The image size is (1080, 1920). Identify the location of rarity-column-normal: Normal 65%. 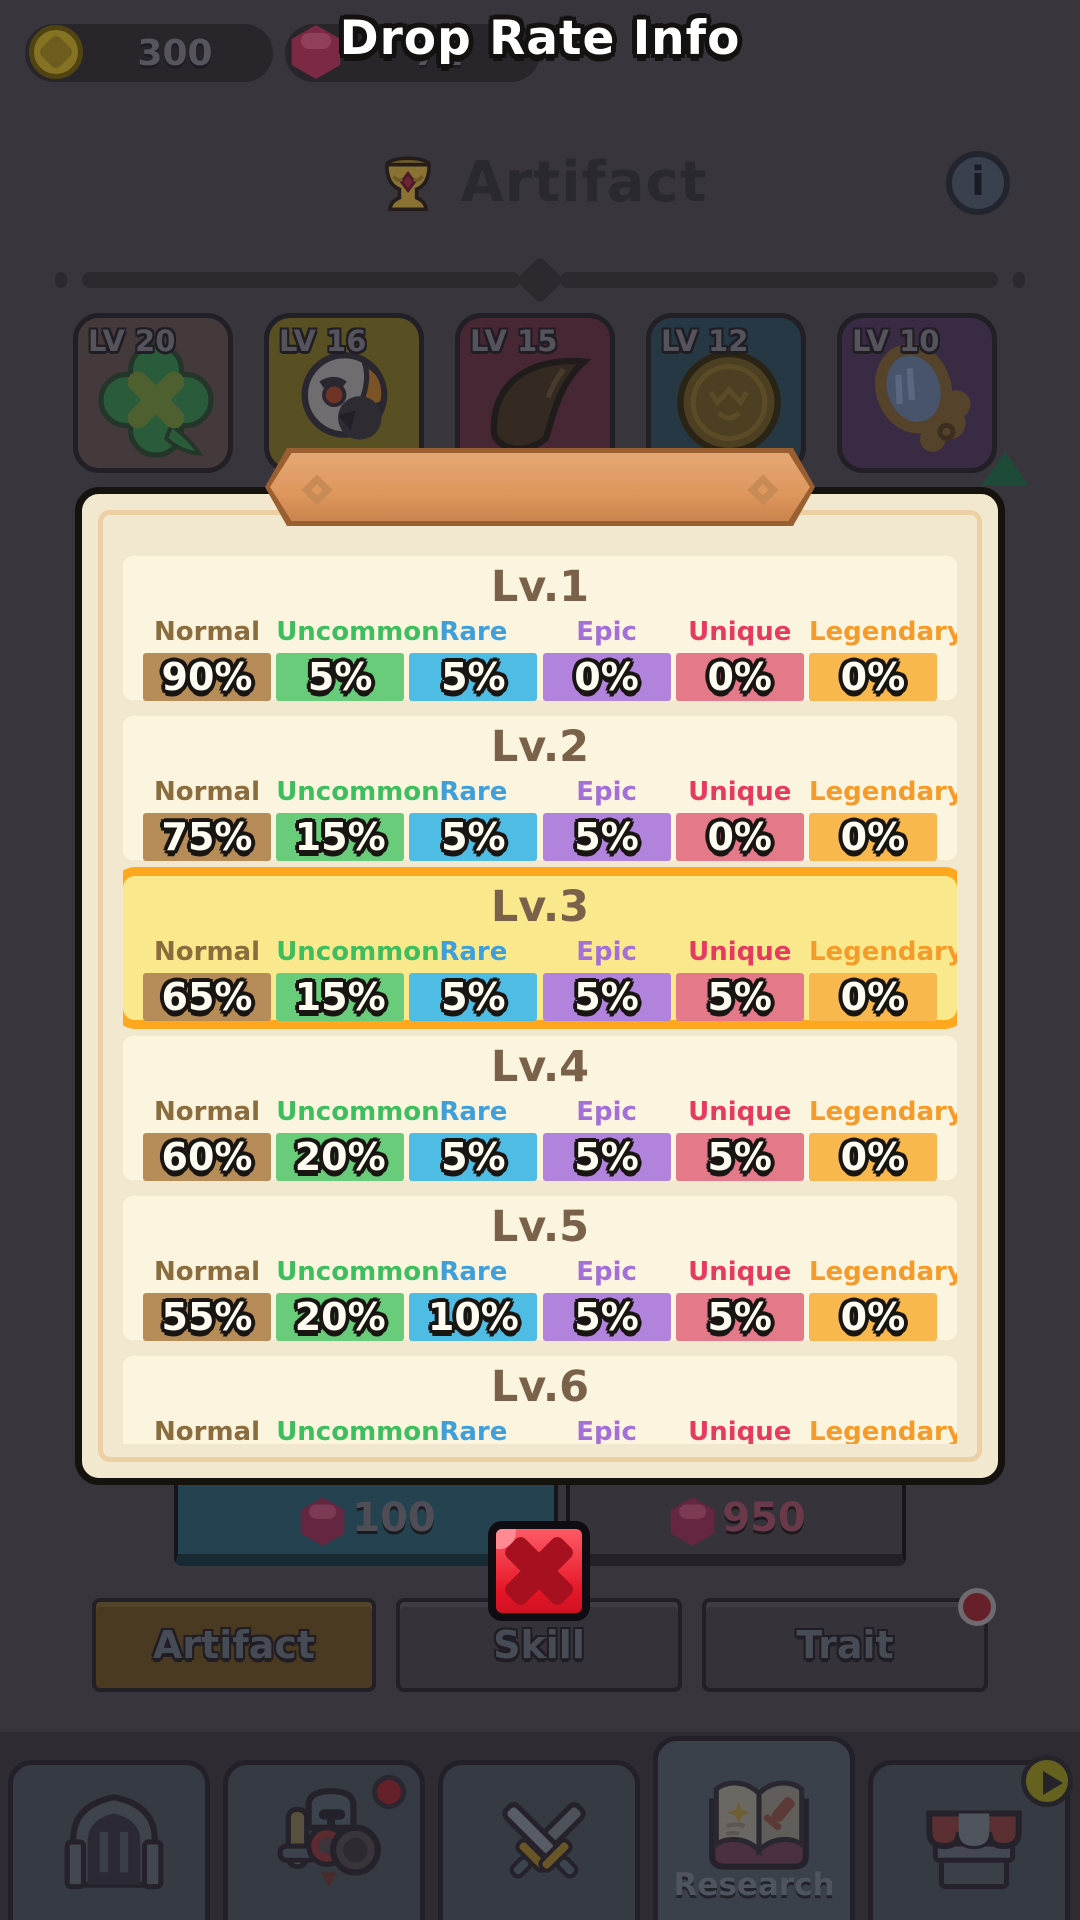
(207, 980).